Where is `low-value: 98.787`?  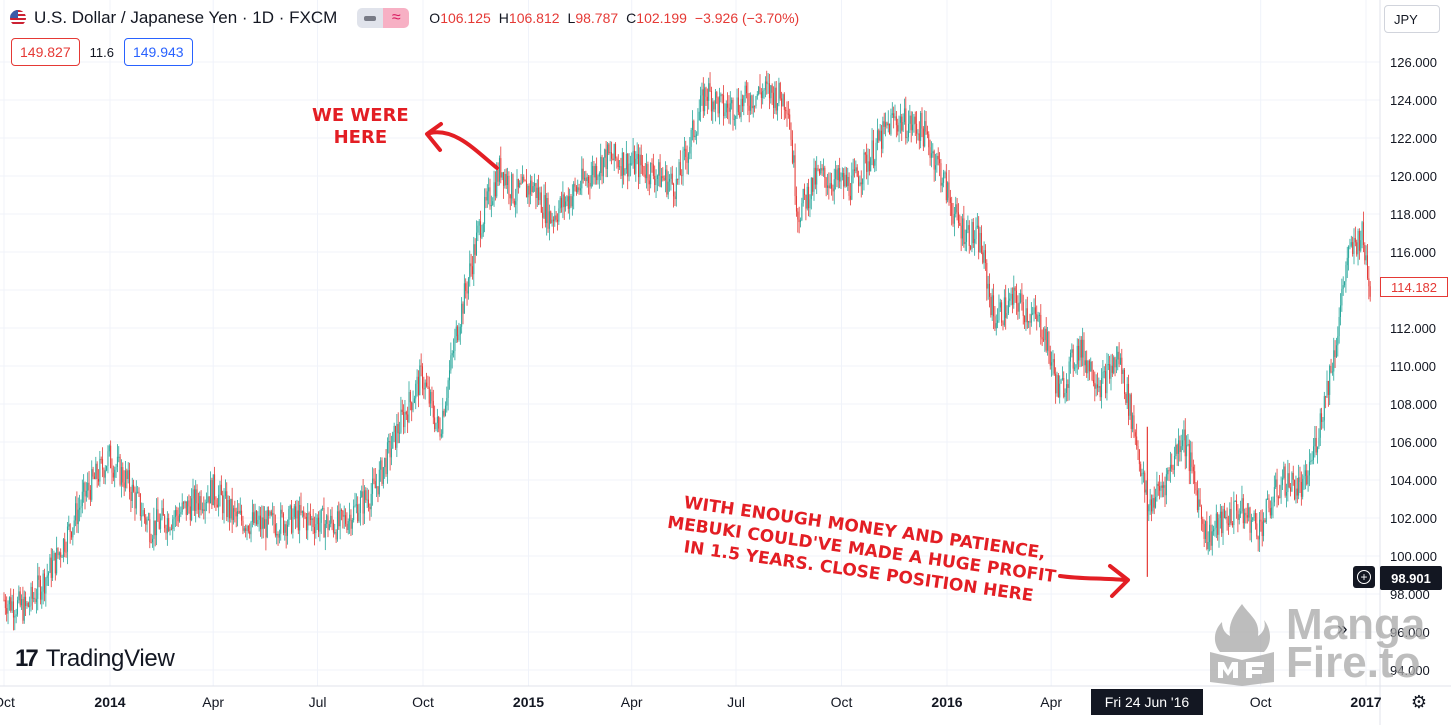 low-value: 98.787 is located at coordinates (597, 18).